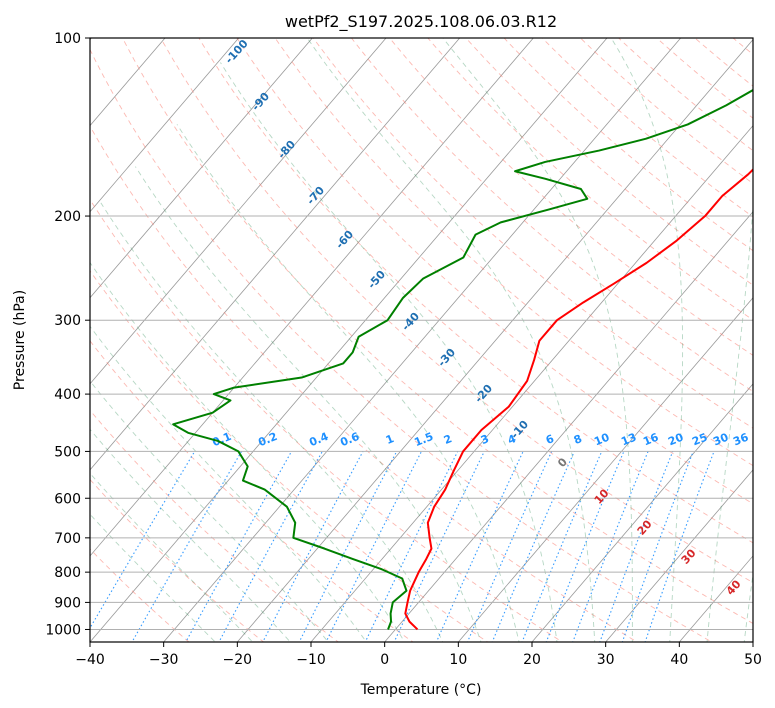  Describe the element at coordinates (67, 539) in the screenshot. I see `y-tick-label: 700` at that location.